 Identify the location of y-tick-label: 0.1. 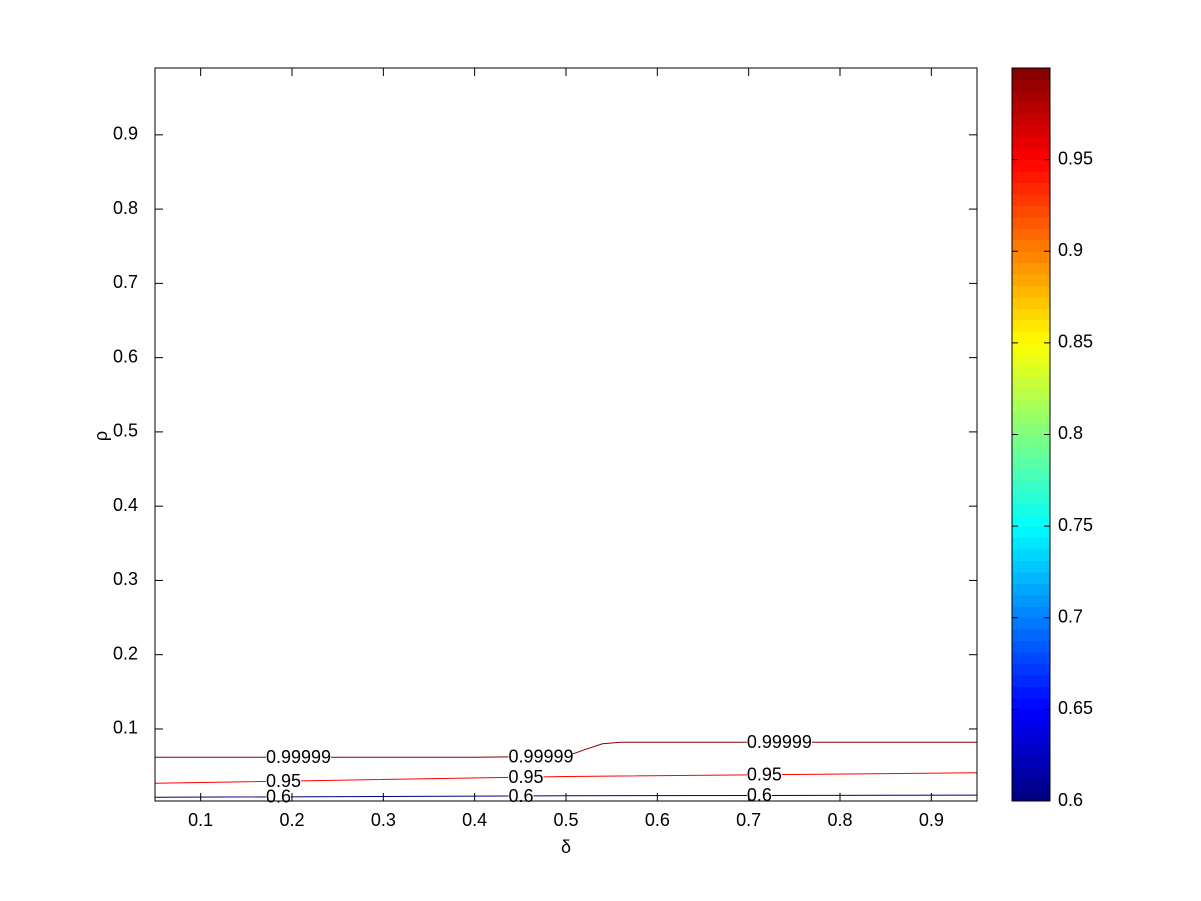
(125, 728).